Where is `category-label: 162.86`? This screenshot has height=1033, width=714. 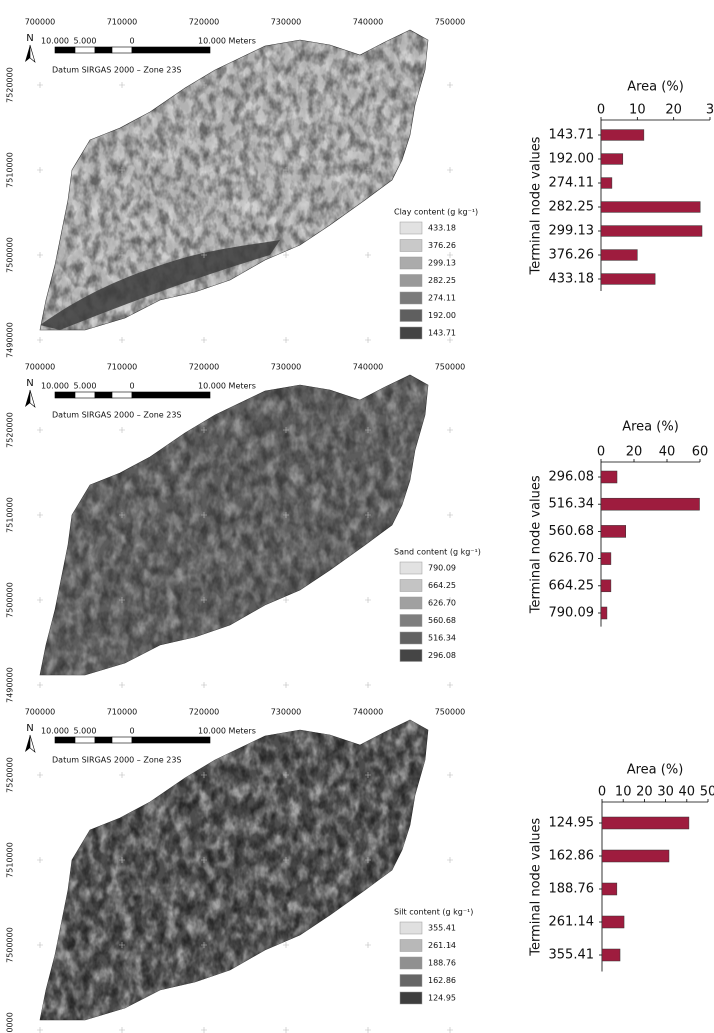
category-label: 162.86 is located at coordinates (572, 856).